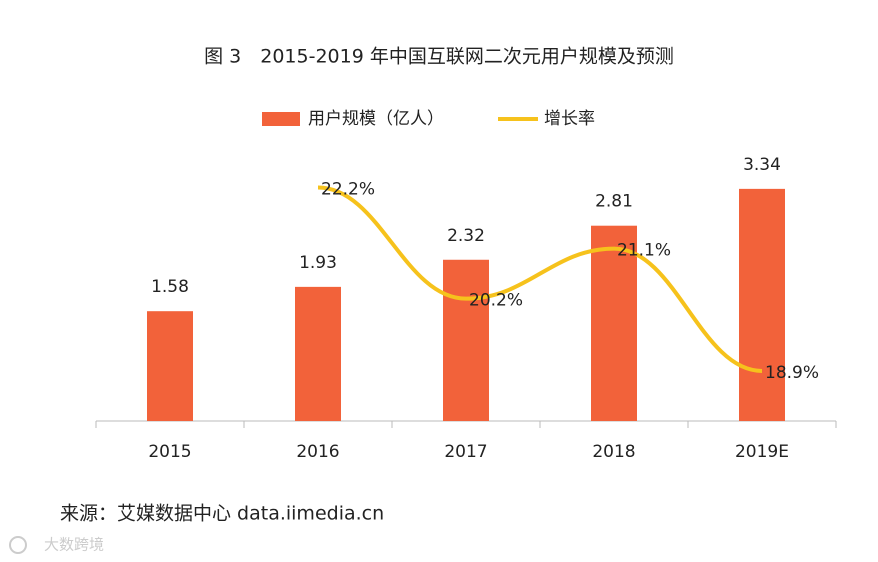 This screenshot has height=562, width=878. What do you see at coordinates (439, 57) in the screenshot?
I see `chart-title: 图 3 2015-2019 年中国互联网二次元用户规模及预测` at bounding box center [439, 57].